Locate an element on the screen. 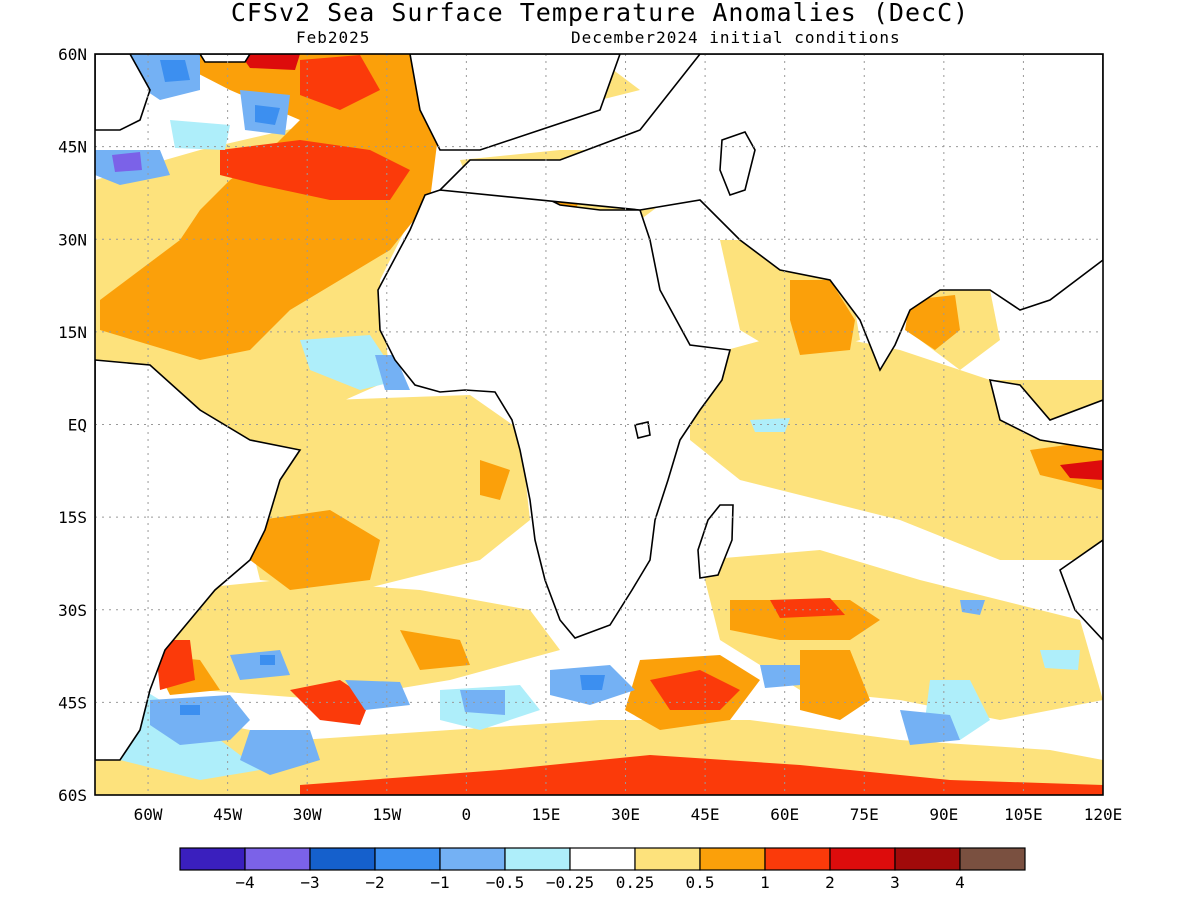 The image size is (1200, 900). lon-tick-label: 45E is located at coordinates (705, 814).